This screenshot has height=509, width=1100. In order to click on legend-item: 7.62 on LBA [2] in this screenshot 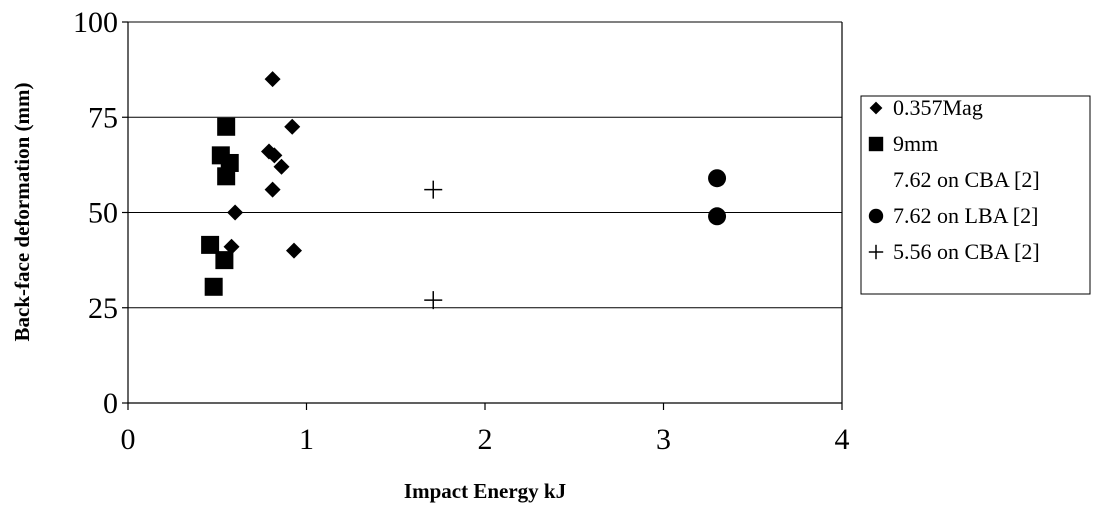, I will do `click(953, 215)`.